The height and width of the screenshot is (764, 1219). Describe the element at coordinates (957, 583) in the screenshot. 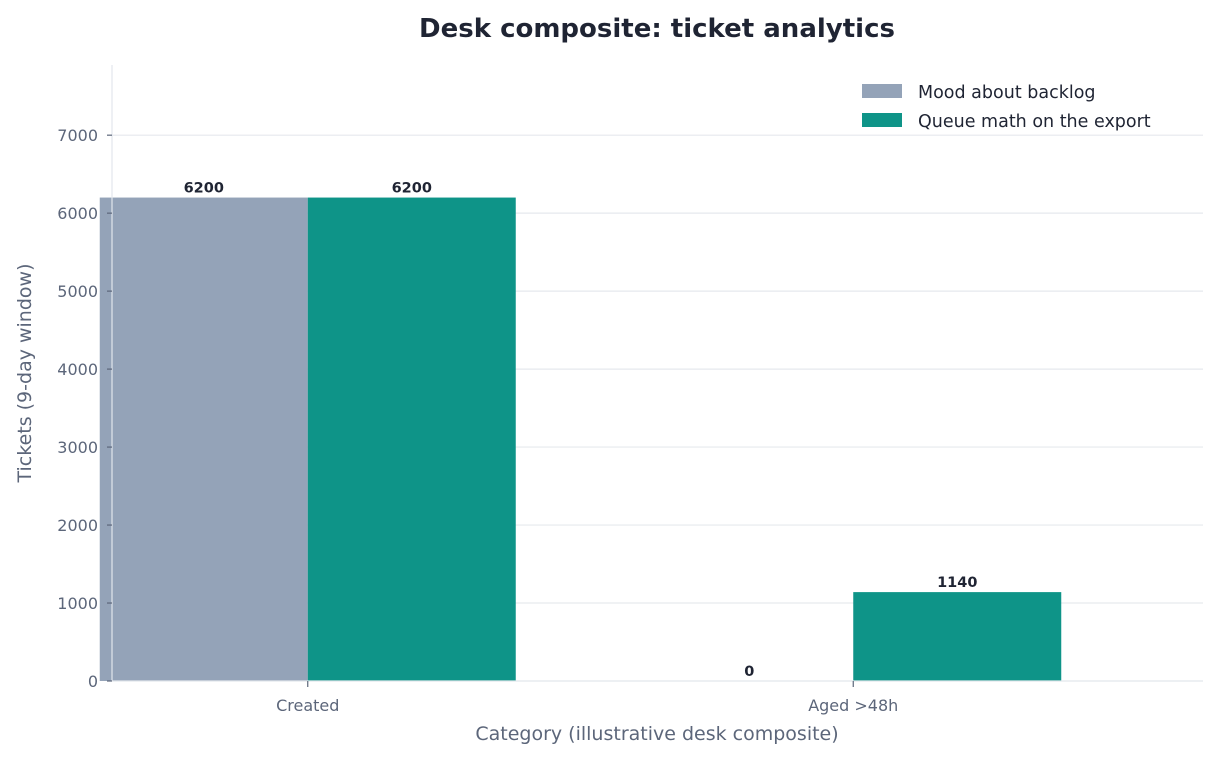

I see `bar-value-label: 1140` at that location.